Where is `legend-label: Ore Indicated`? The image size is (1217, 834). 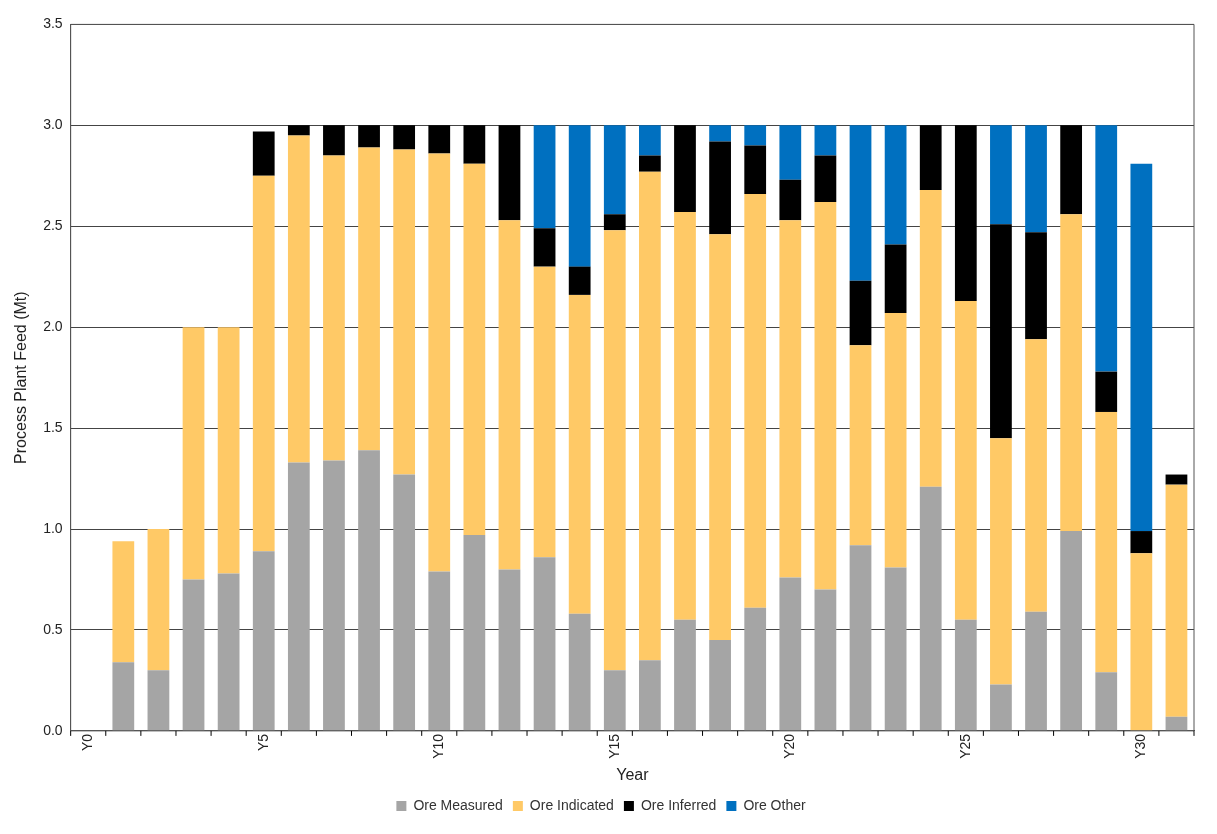 legend-label: Ore Indicated is located at coordinates (571, 804).